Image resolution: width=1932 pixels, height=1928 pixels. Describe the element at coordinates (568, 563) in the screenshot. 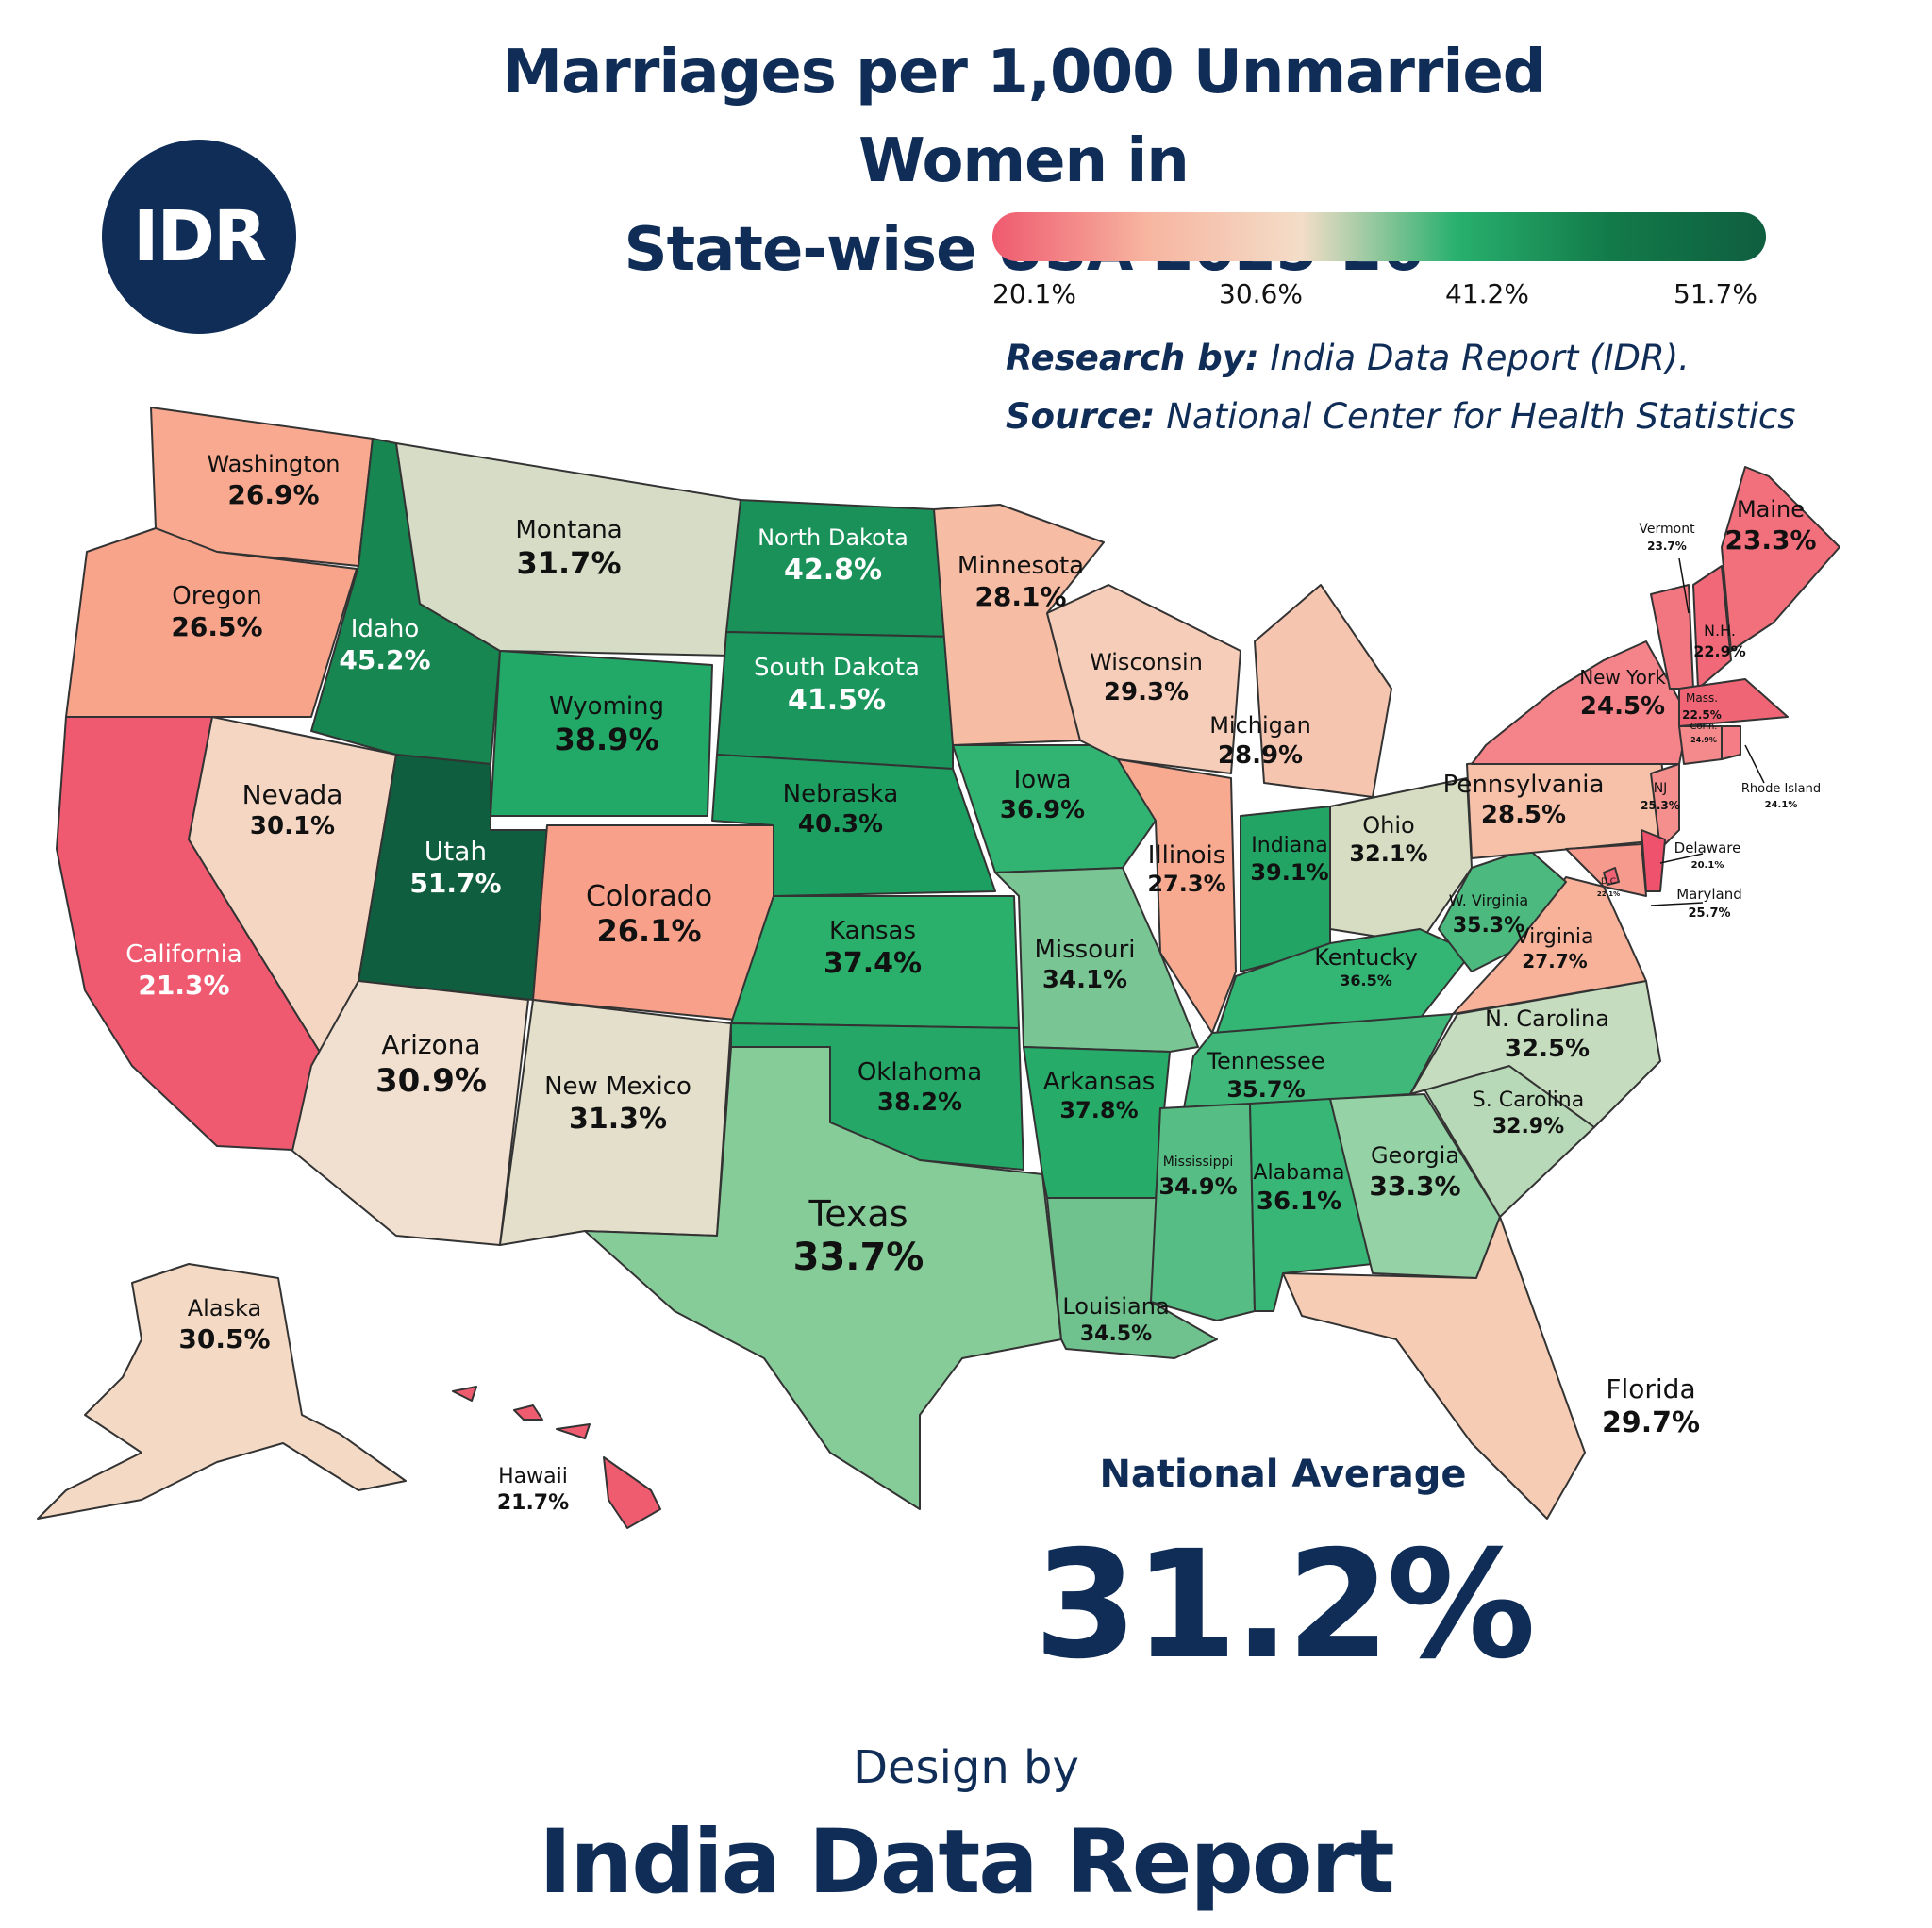

I see `state-value-montana: 31.7%` at that location.